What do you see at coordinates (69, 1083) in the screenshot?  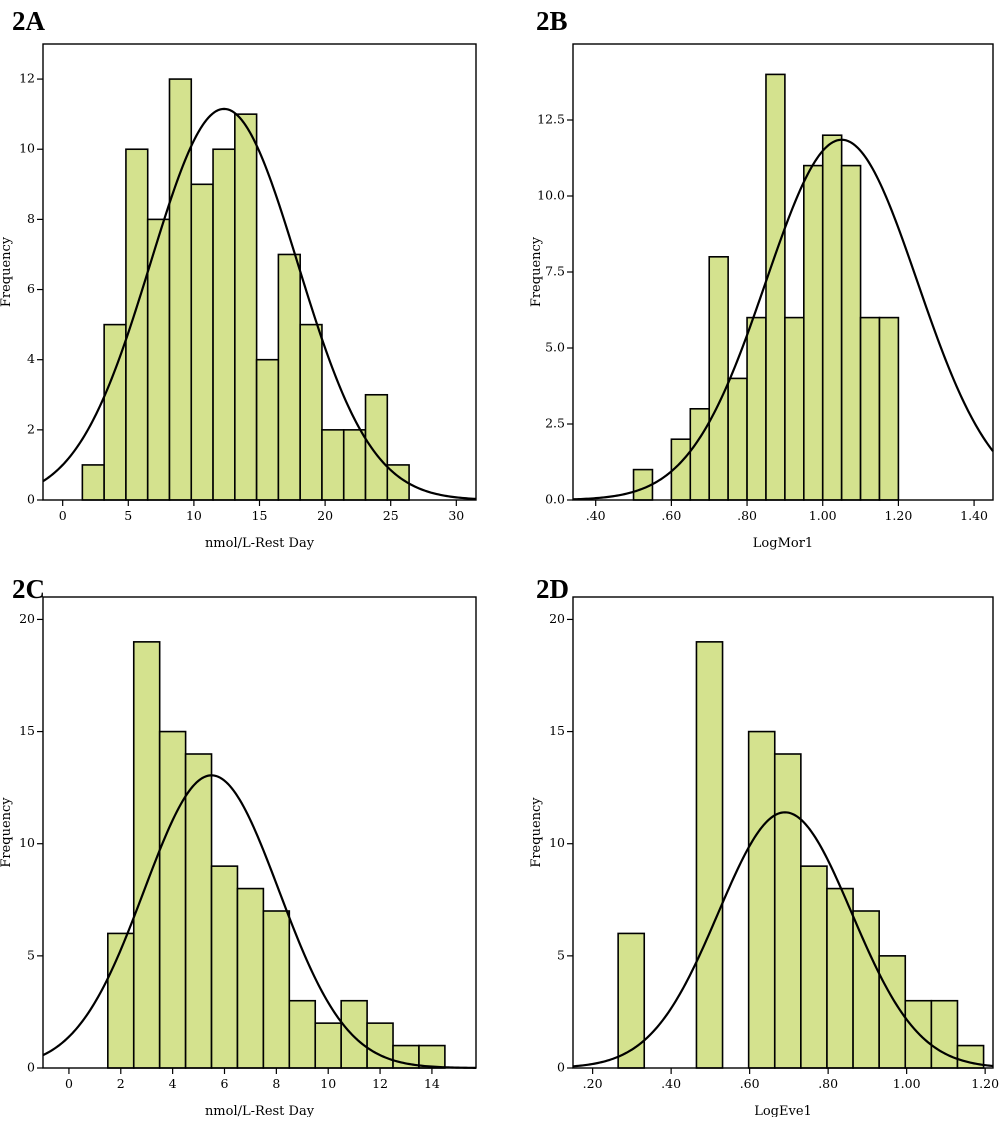 I see `x-tick-label: 0` at bounding box center [69, 1083].